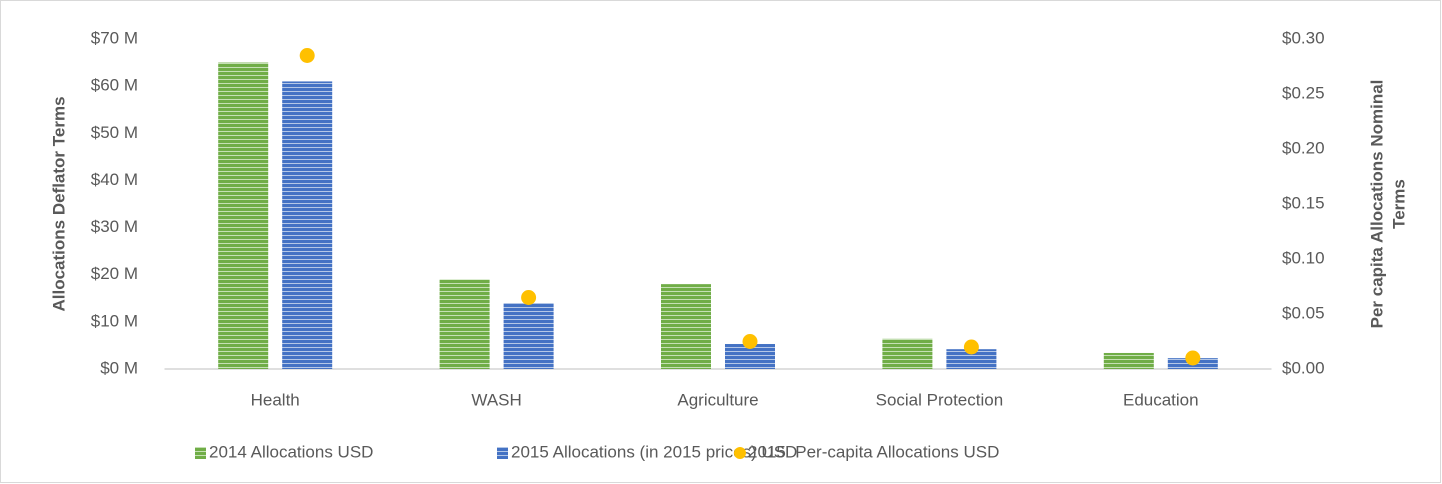 Image resolution: width=1442 pixels, height=484 pixels. Describe the element at coordinates (1303, 37) in the screenshot. I see `y2-tick-label: $0.30` at that location.